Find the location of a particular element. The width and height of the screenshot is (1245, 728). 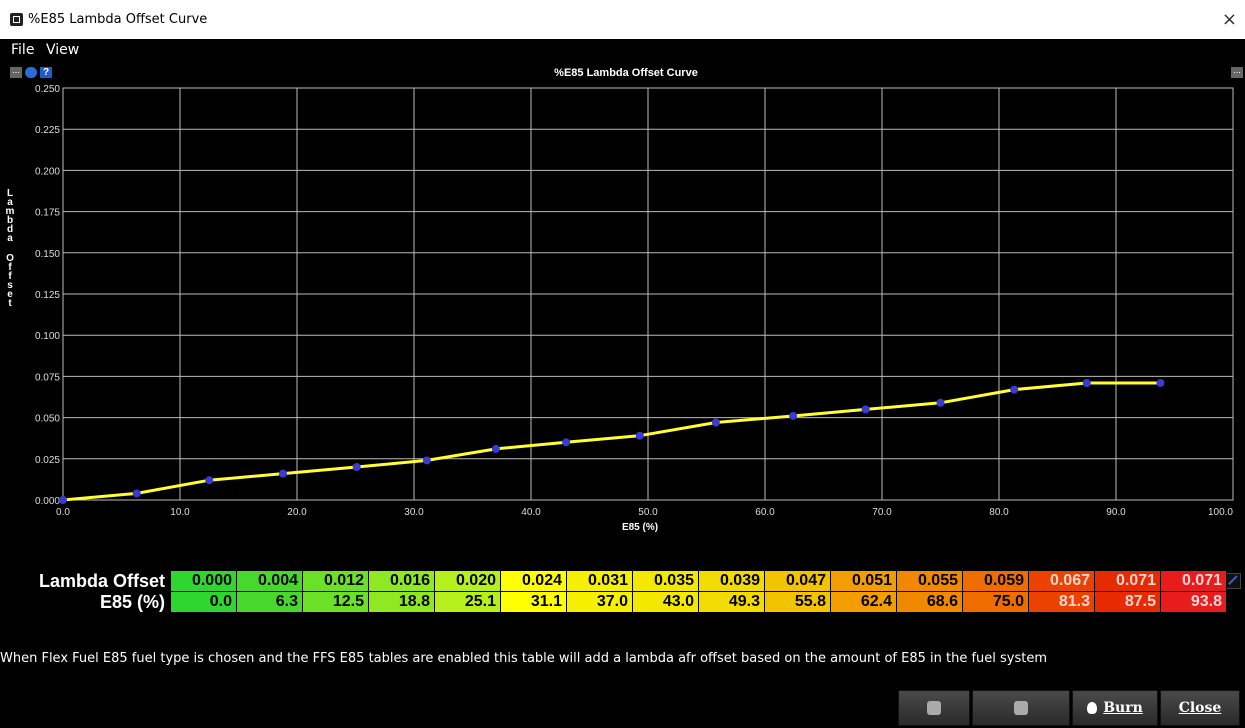

offset-cell: 0.016 is located at coordinates (401, 581).